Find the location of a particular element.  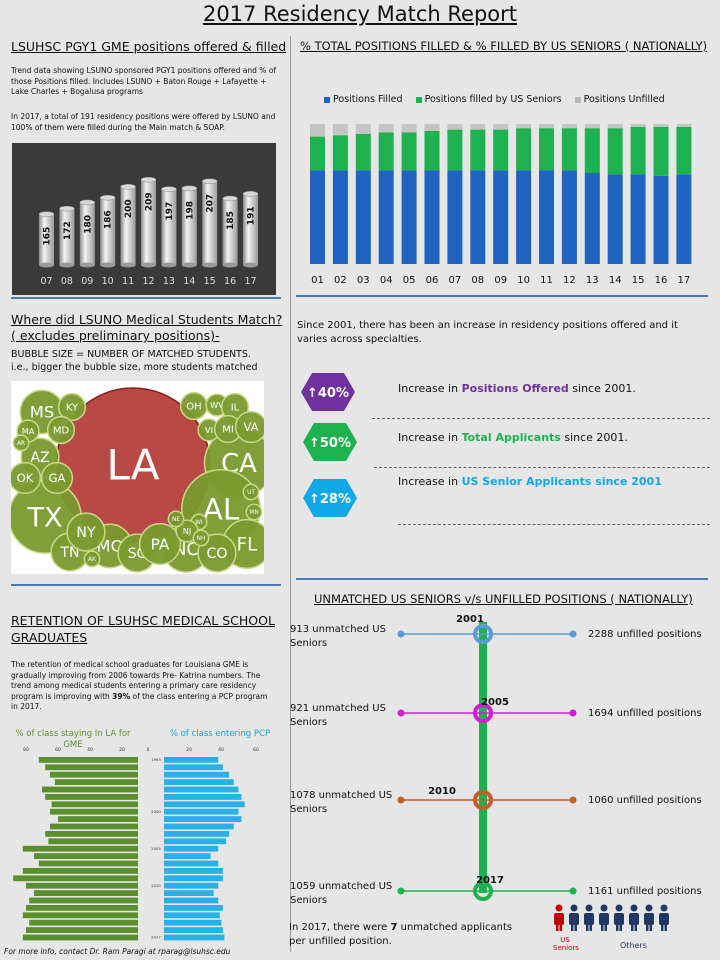

stacked-chart: 01 02 03 04 05 06 07 08 09 10 11 12 13 14 15 16 17 is located at coordinates (501, 205).